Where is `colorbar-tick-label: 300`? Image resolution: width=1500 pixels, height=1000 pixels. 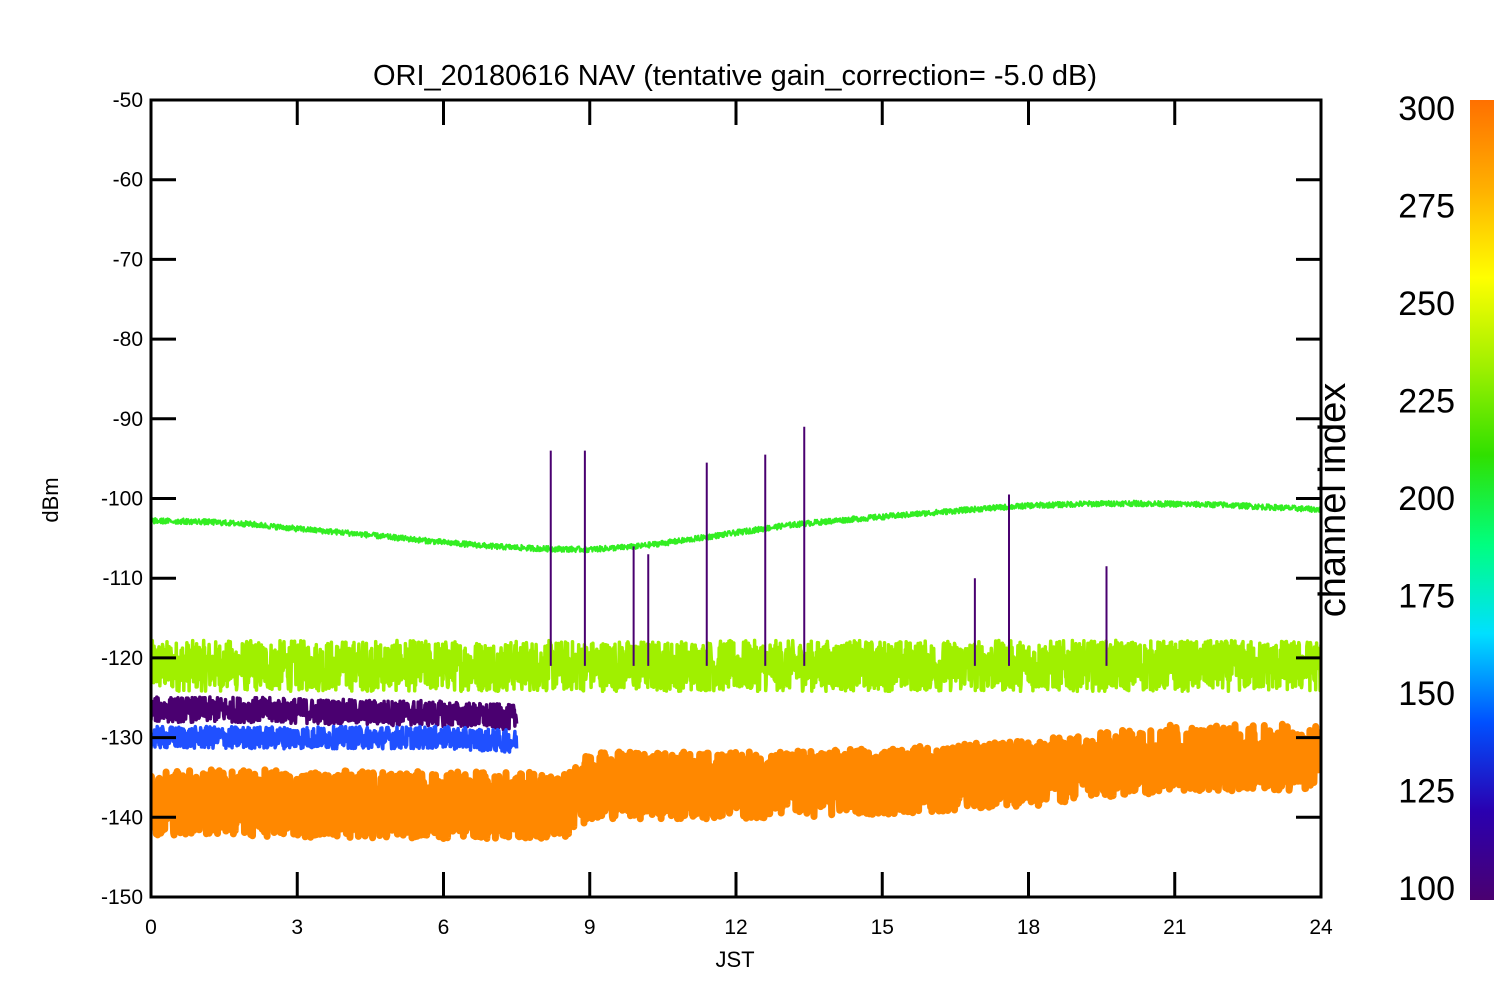 colorbar-tick-label: 300 is located at coordinates (1426, 109).